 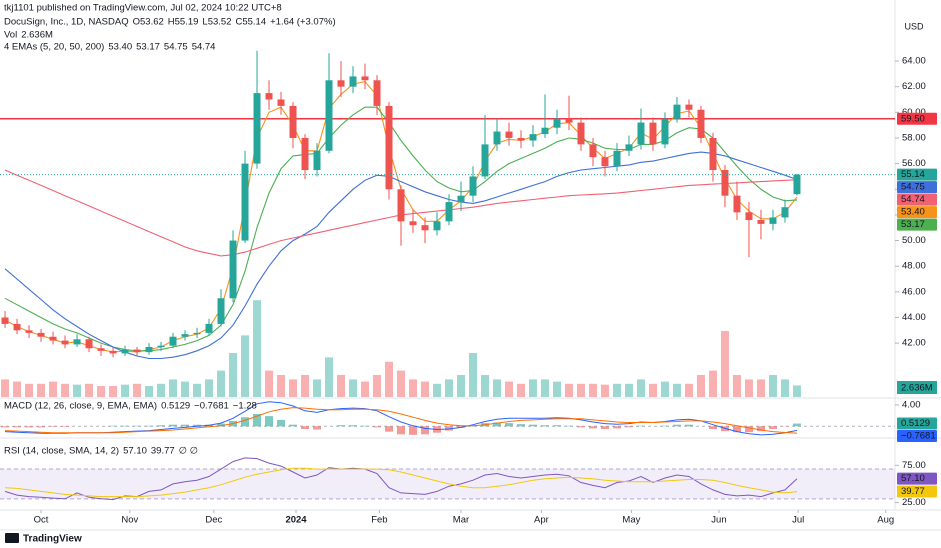 What do you see at coordinates (798, 520) in the screenshot?
I see `x-tick-label: Jul` at bounding box center [798, 520].